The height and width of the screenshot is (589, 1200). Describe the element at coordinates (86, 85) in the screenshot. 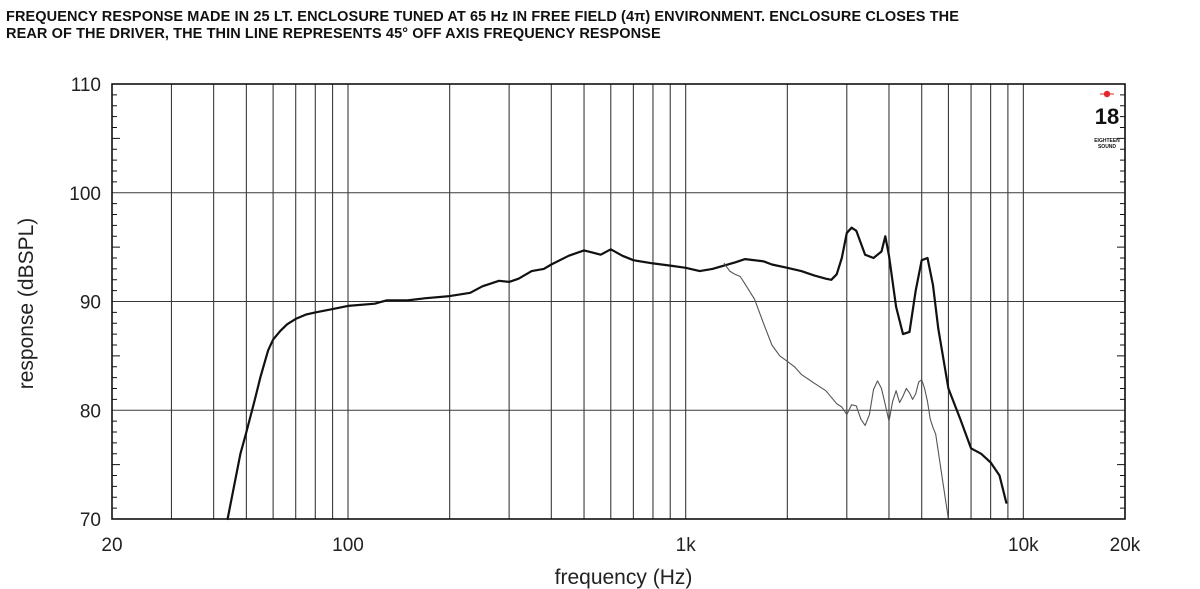

I see `y-tick-label: 110` at that location.